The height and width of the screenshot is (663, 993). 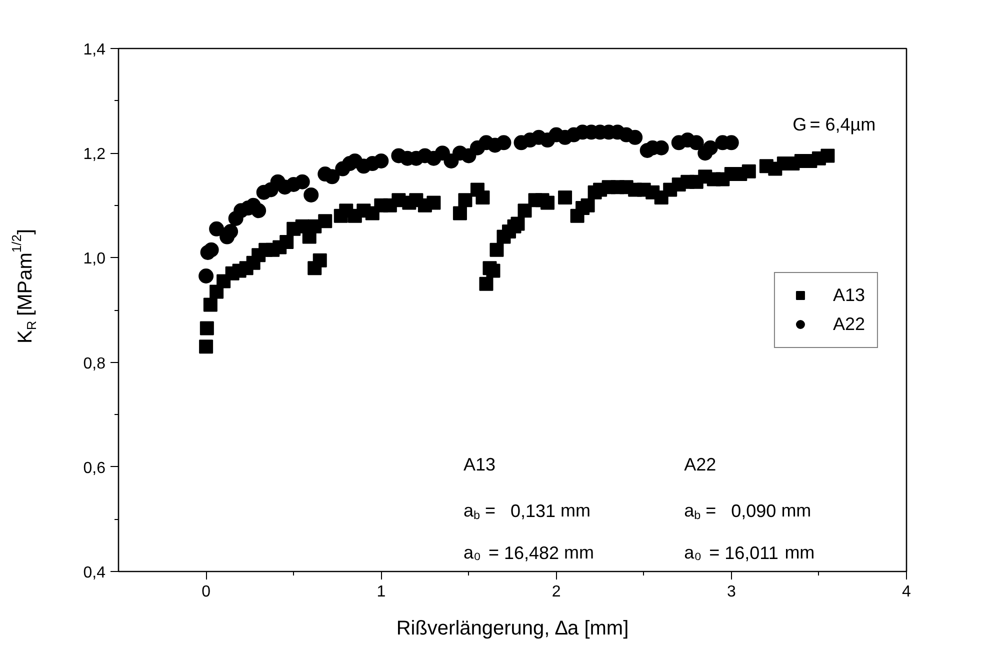 I want to click on x-tick-label: 1, so click(x=381, y=592).